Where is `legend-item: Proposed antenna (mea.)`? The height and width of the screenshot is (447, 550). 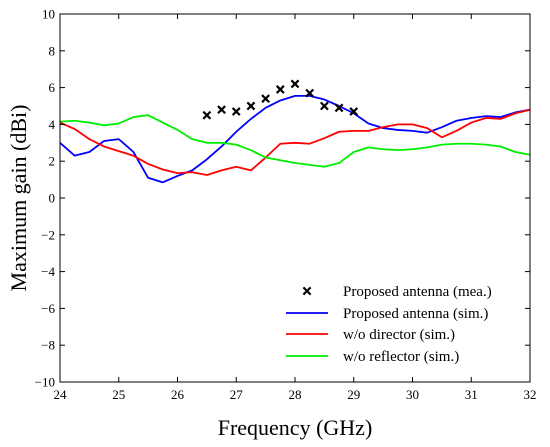
legend-item: Proposed antenna (mea.) is located at coordinates (397, 292).